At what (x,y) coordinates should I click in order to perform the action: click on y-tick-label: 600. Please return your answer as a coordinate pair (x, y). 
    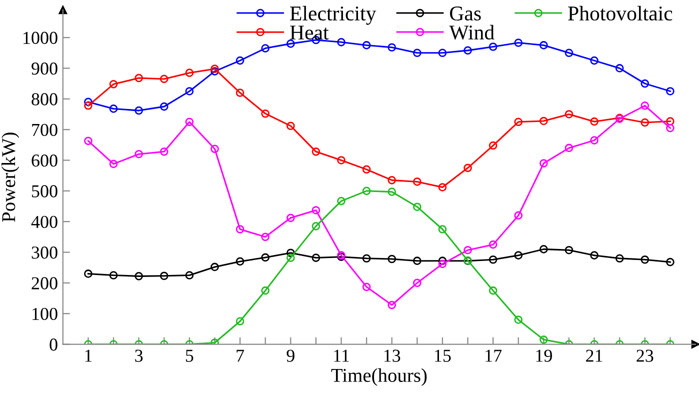
    Looking at the image, I should click on (45, 160).